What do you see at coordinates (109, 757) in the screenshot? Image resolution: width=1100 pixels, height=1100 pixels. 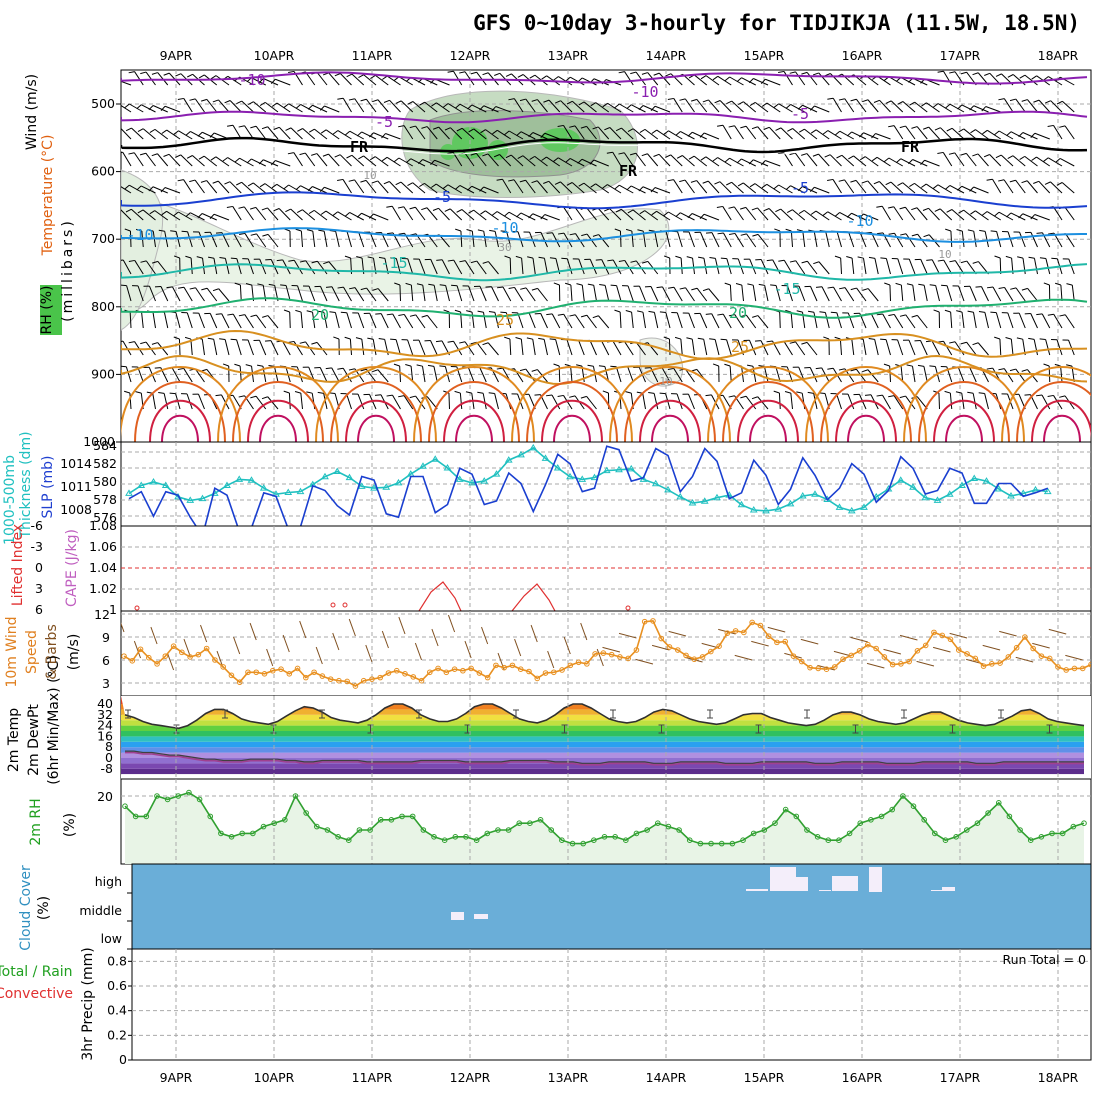 I see `temperature-tick-label: 0` at bounding box center [109, 757].